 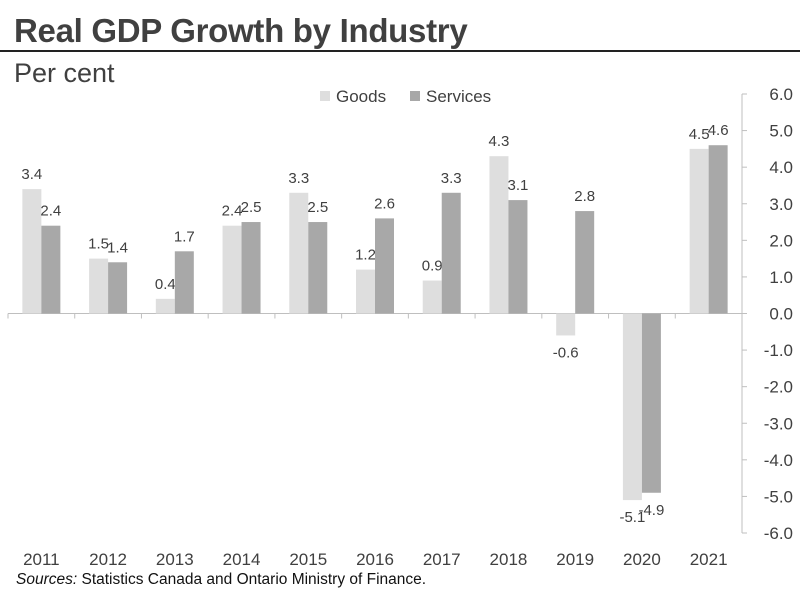 What do you see at coordinates (175, 559) in the screenshot?
I see `x-tick-label: 2013` at bounding box center [175, 559].